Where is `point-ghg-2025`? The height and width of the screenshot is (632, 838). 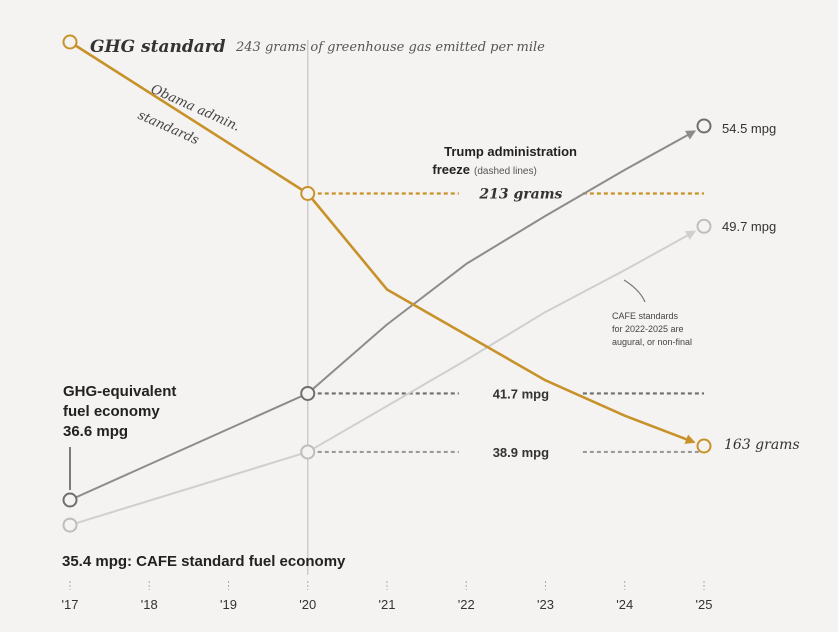
point-ghg-2025 is located at coordinates (704, 446).